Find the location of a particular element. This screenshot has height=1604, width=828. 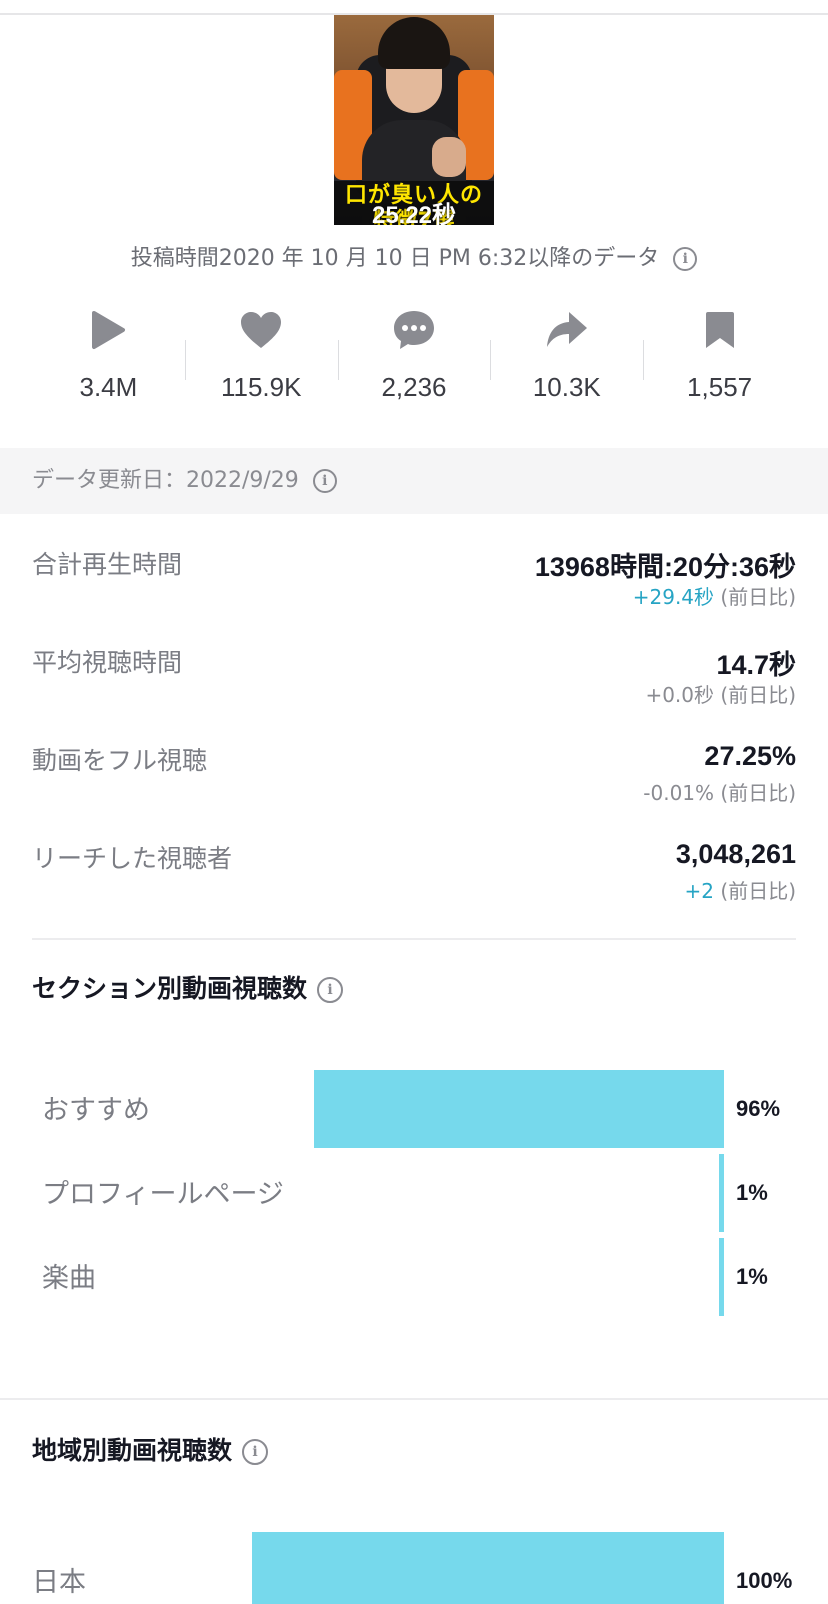

stat-value: 1,557 is located at coordinates (720, 387).